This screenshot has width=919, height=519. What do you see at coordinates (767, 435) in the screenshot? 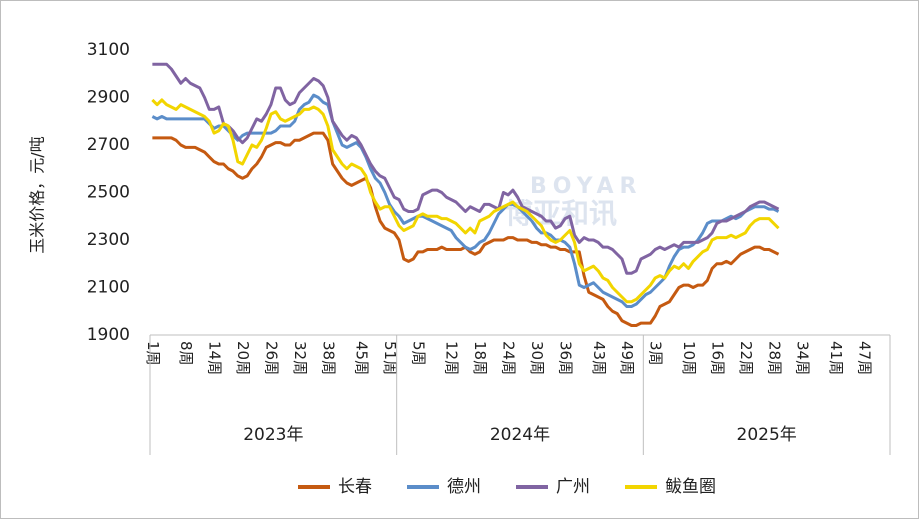
I see `group-label: 2025年` at bounding box center [767, 435].